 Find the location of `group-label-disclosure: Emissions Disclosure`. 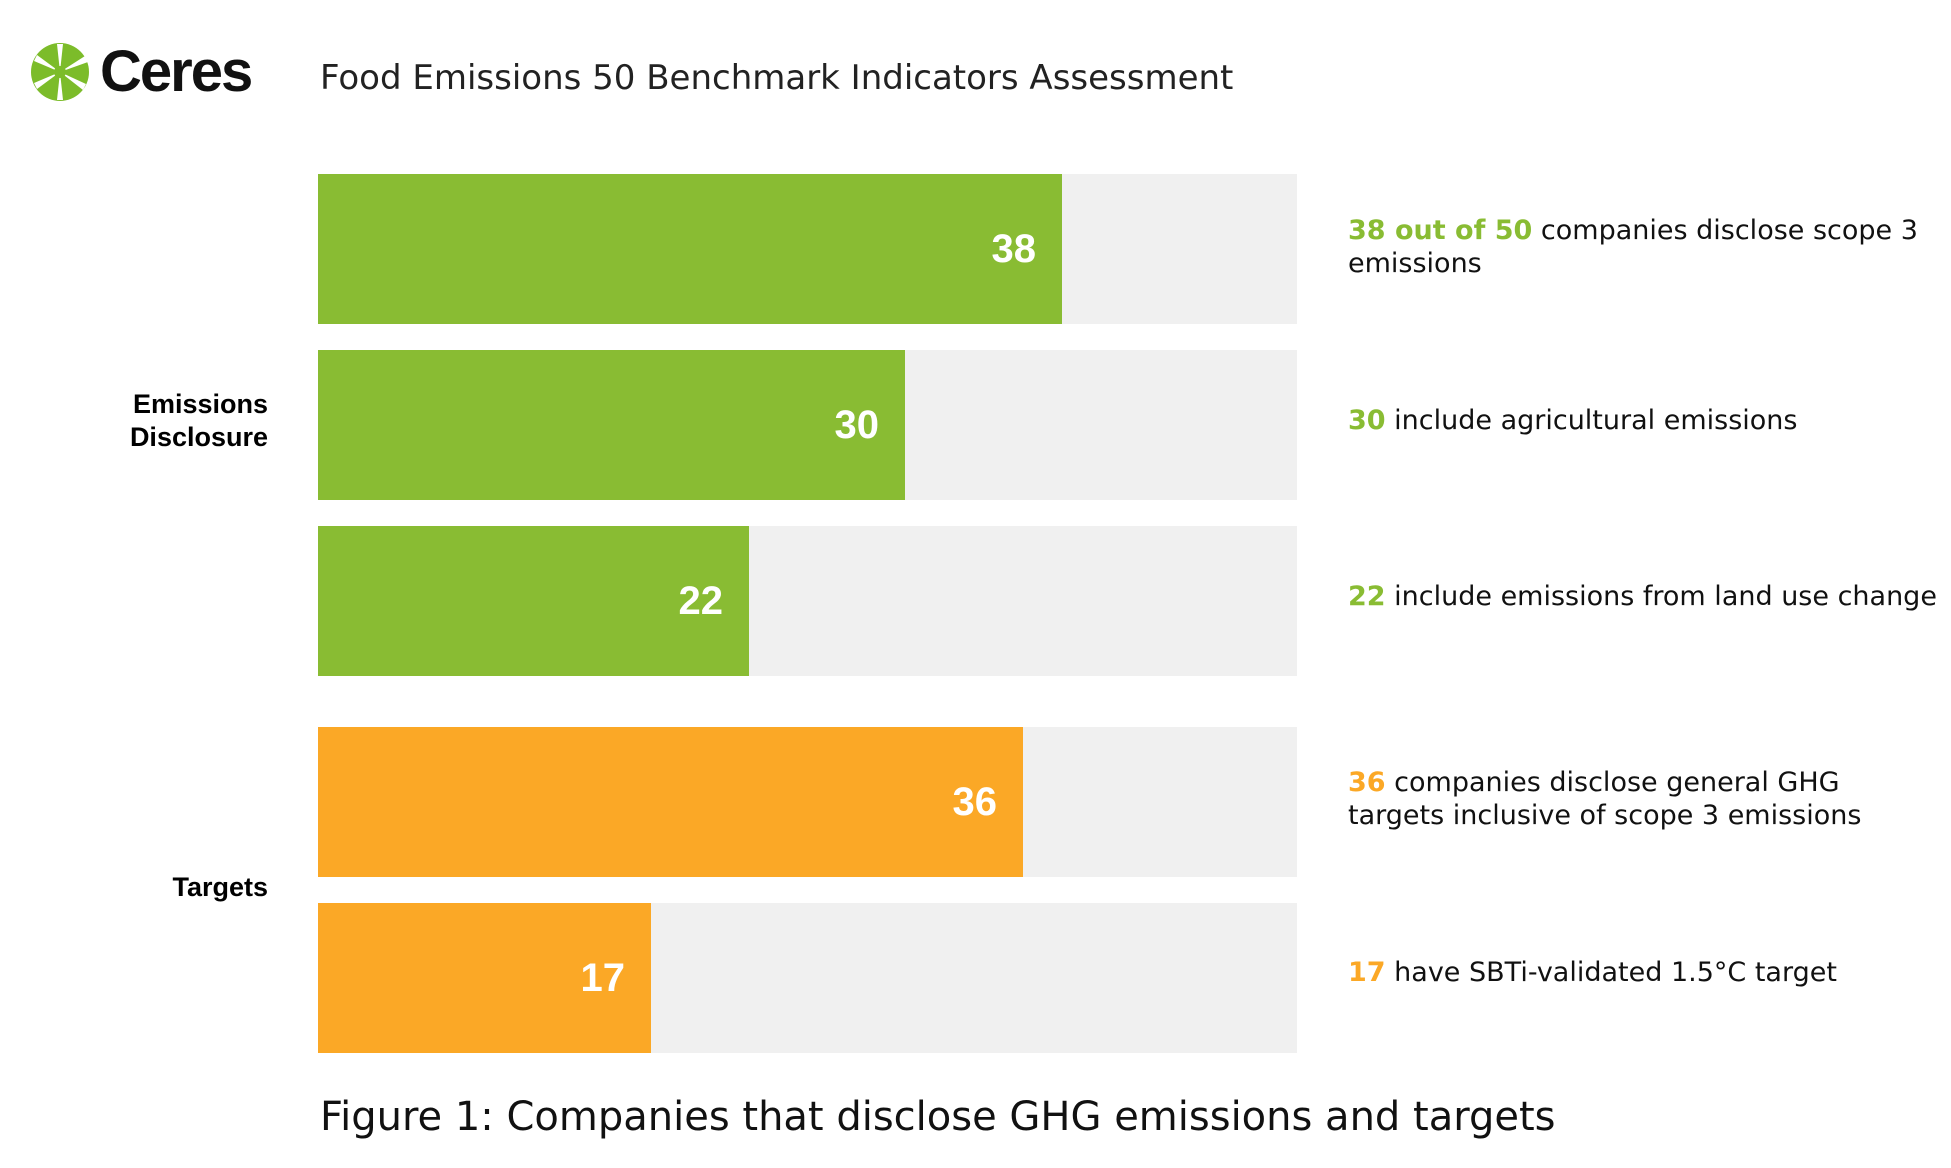

group-label-disclosure: Emissions Disclosure is located at coordinates (134, 421).